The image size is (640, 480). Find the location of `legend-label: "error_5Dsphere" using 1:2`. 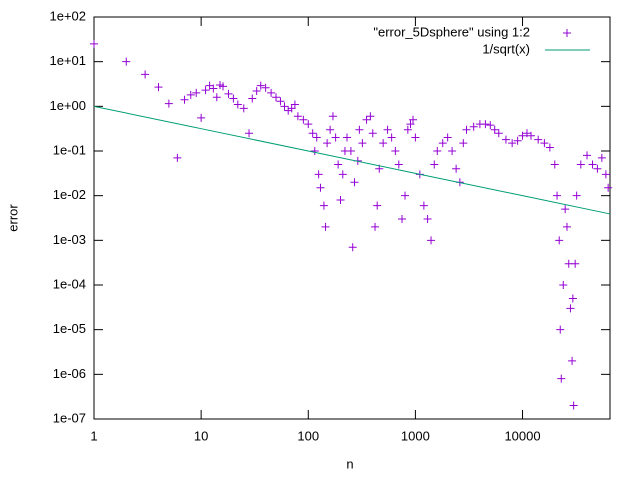

legend-label: "error_5Dsphere" using 1:2 is located at coordinates (451, 31).